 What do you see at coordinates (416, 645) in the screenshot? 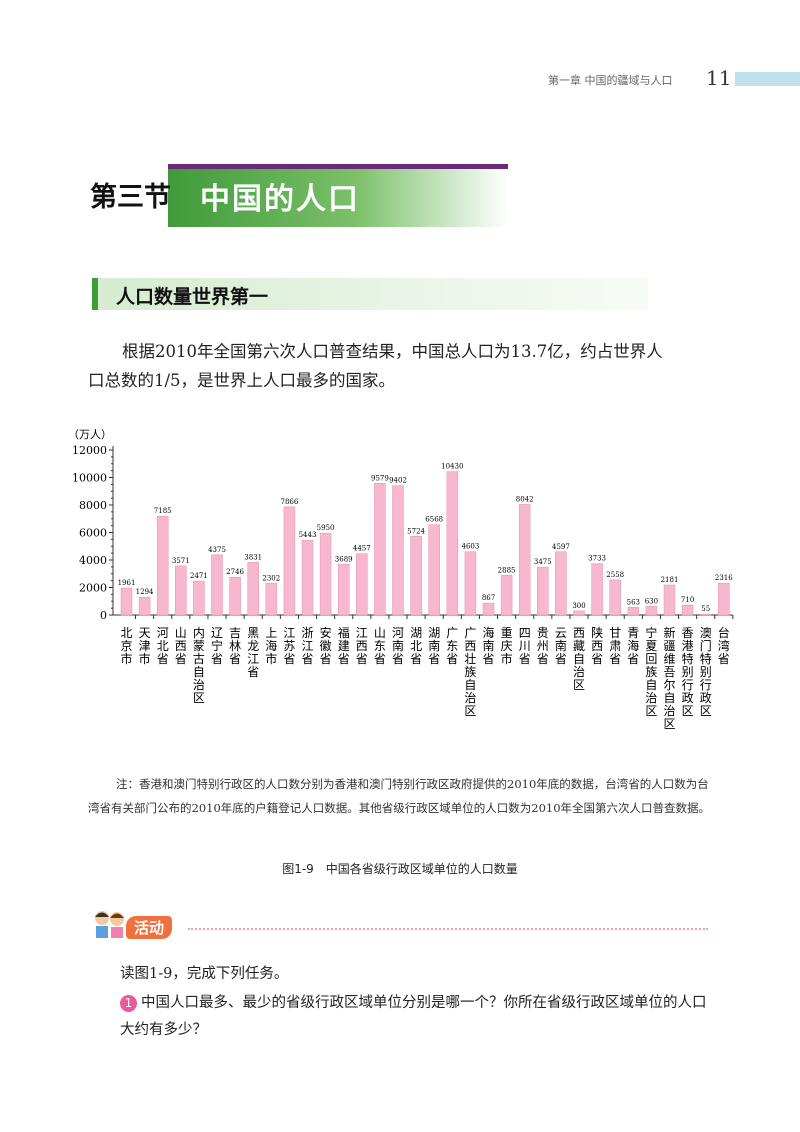
I see `x-tick-label: 湖北省` at bounding box center [416, 645].